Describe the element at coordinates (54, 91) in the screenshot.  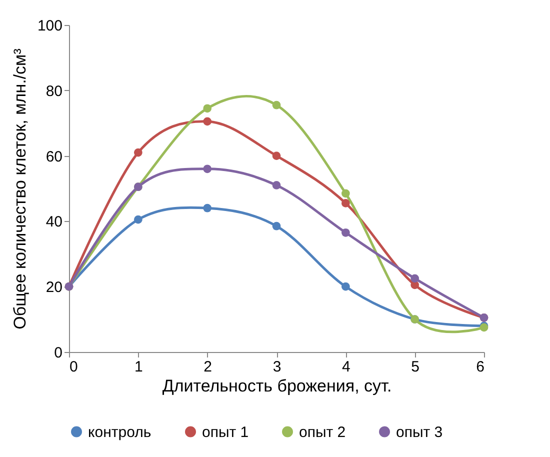
I see `y-tick-label: 80` at that location.